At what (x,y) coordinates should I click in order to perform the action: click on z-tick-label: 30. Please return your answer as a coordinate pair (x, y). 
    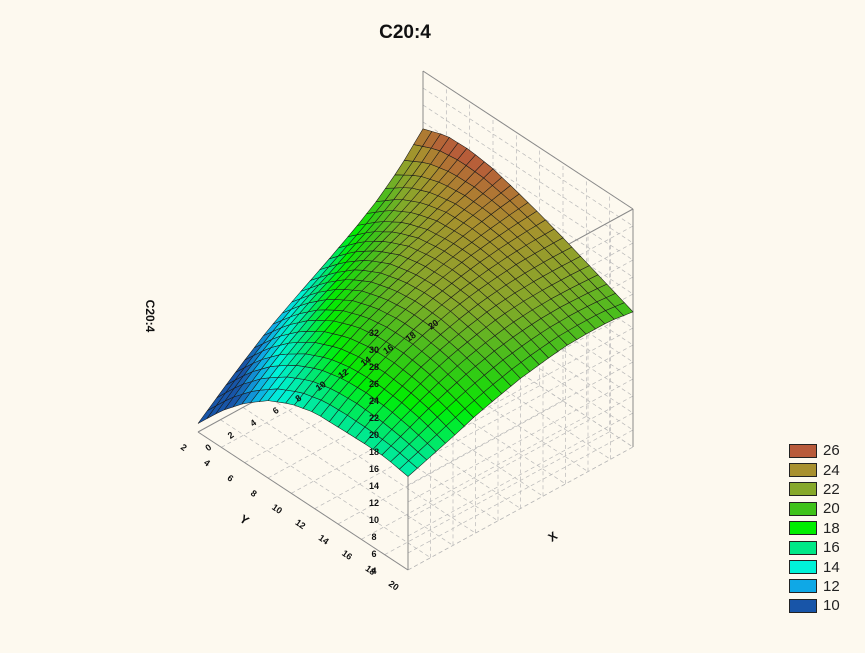
    Looking at the image, I should click on (374, 350).